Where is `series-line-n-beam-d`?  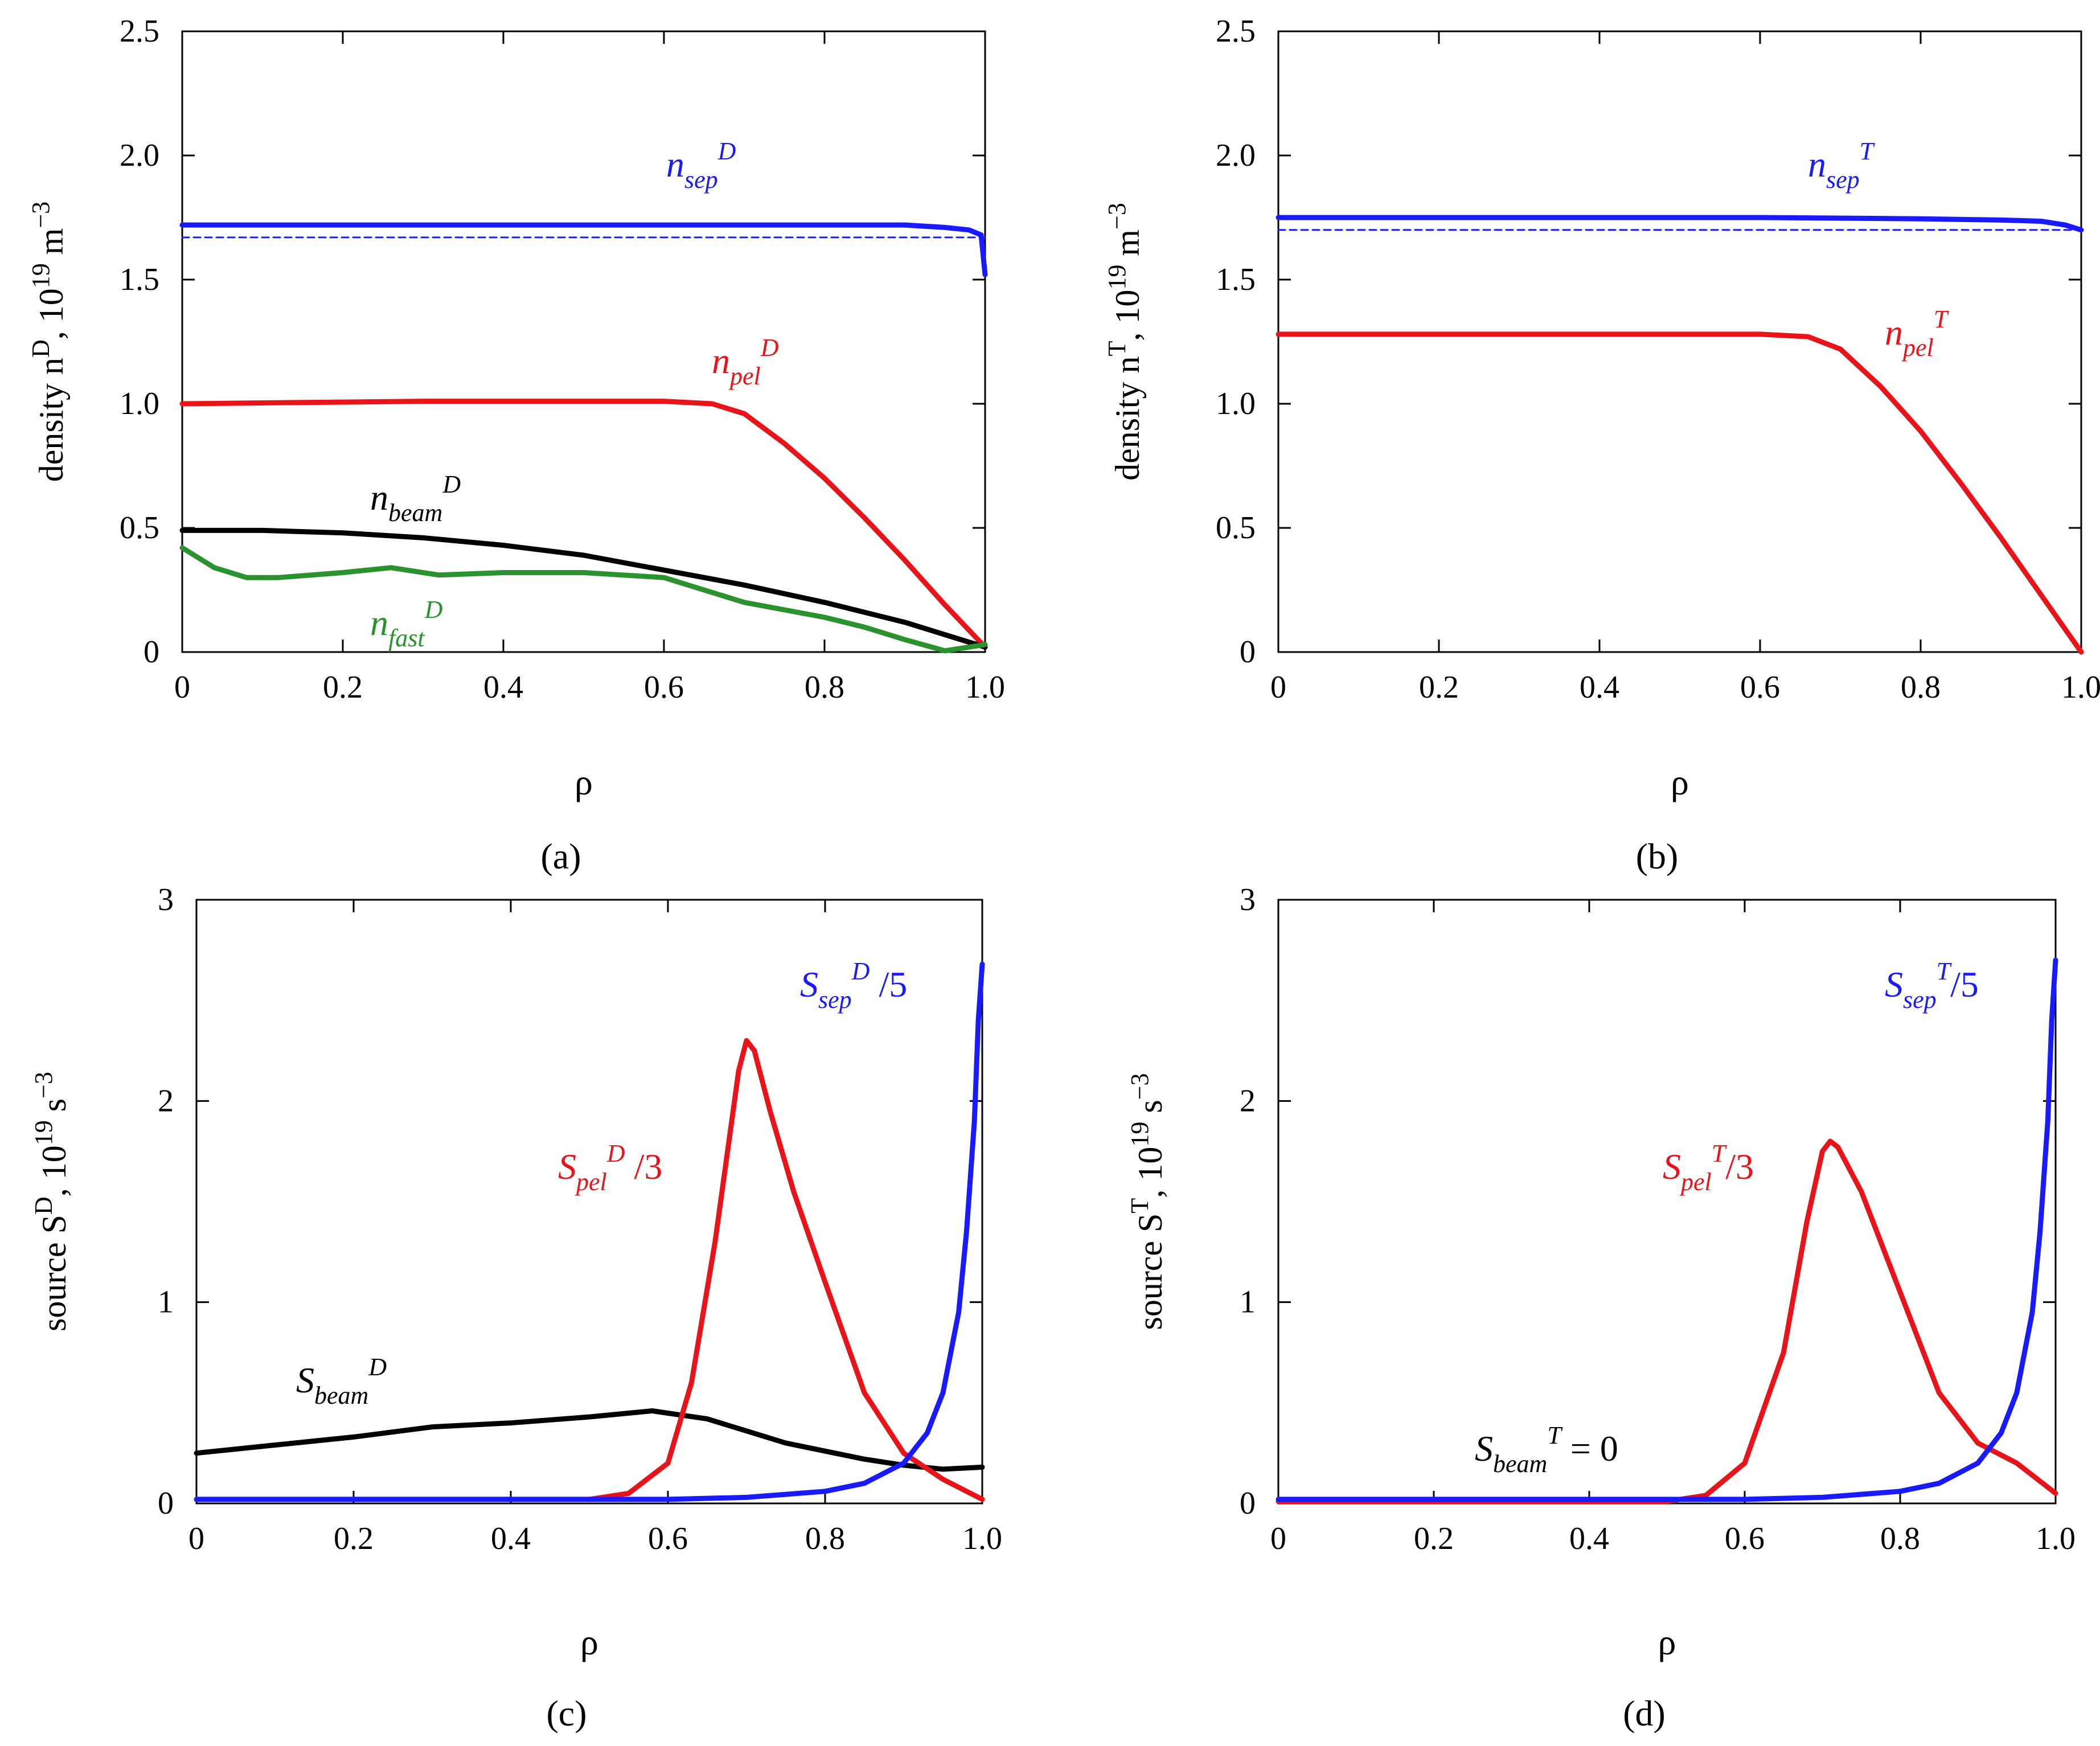
series-line-n-beam-d is located at coordinates (583, 588).